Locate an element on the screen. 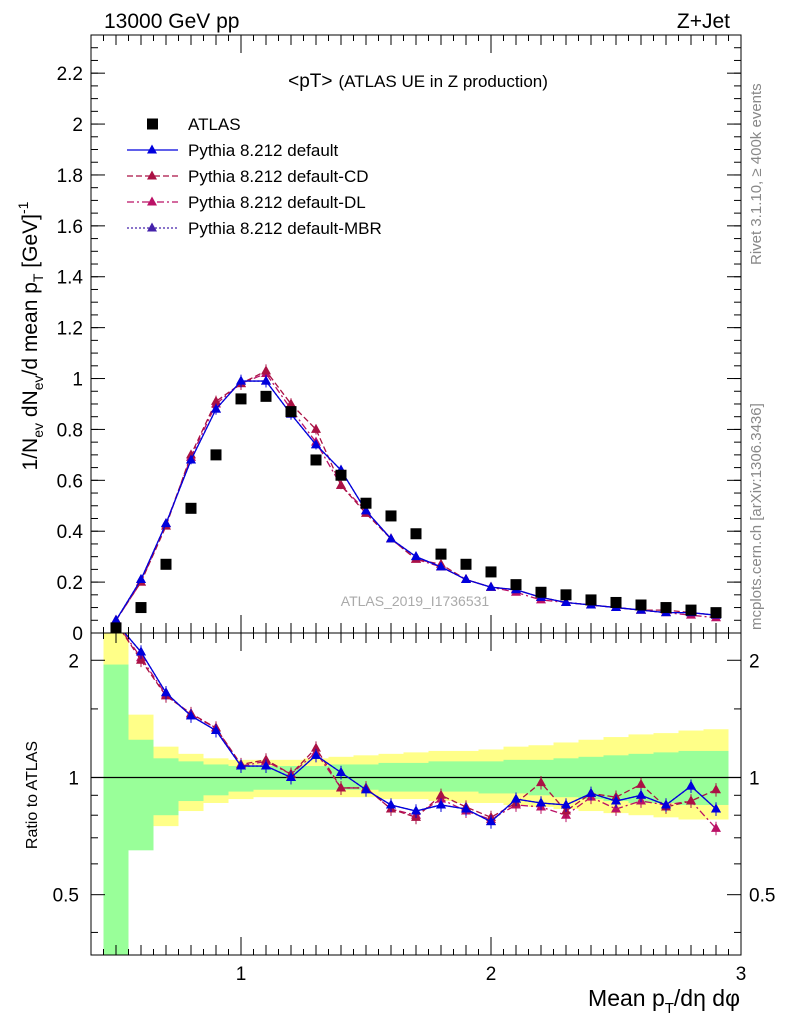 This screenshot has height=1024, width=786. x-tick-label: 2 is located at coordinates (491, 974).